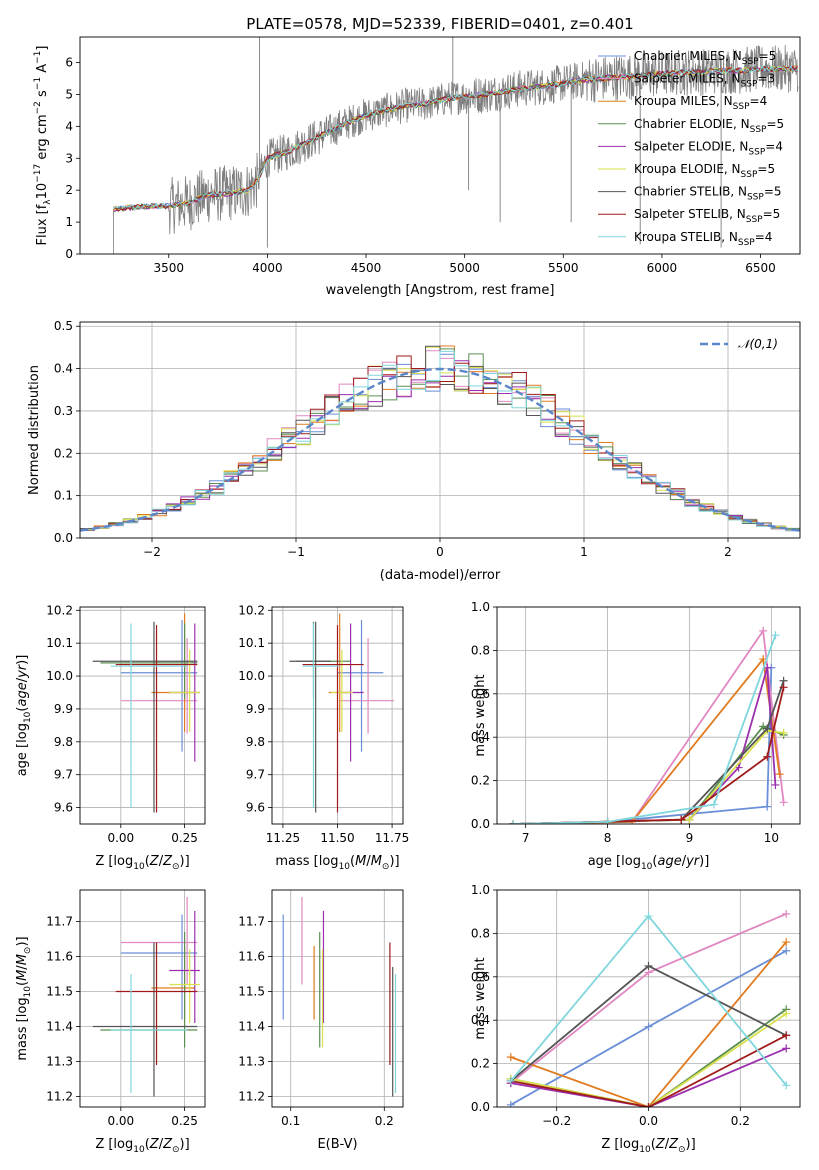 The image size is (819, 1170). I want to click on x-tick-label: 2, so click(728, 552).